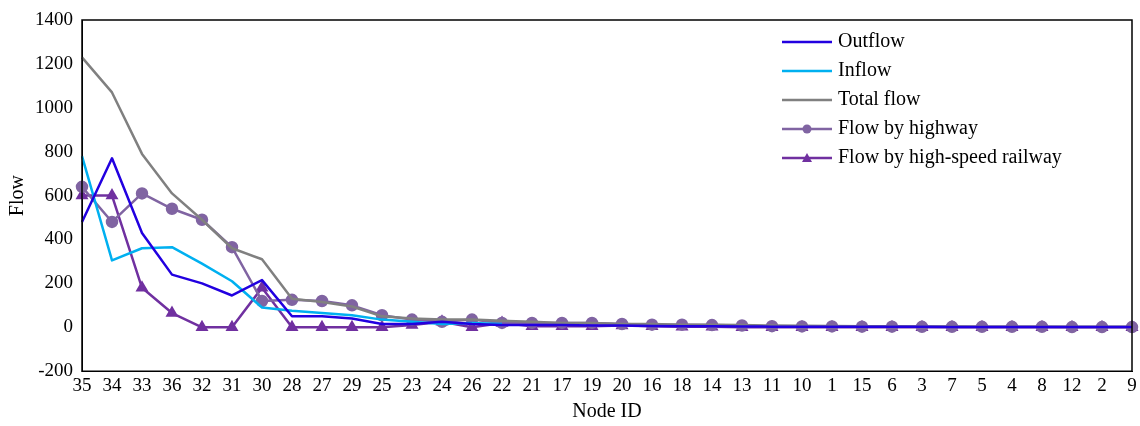 This screenshot has height=426, width=1140. What do you see at coordinates (352, 384) in the screenshot?
I see `x-tick-label: 29` at bounding box center [352, 384].